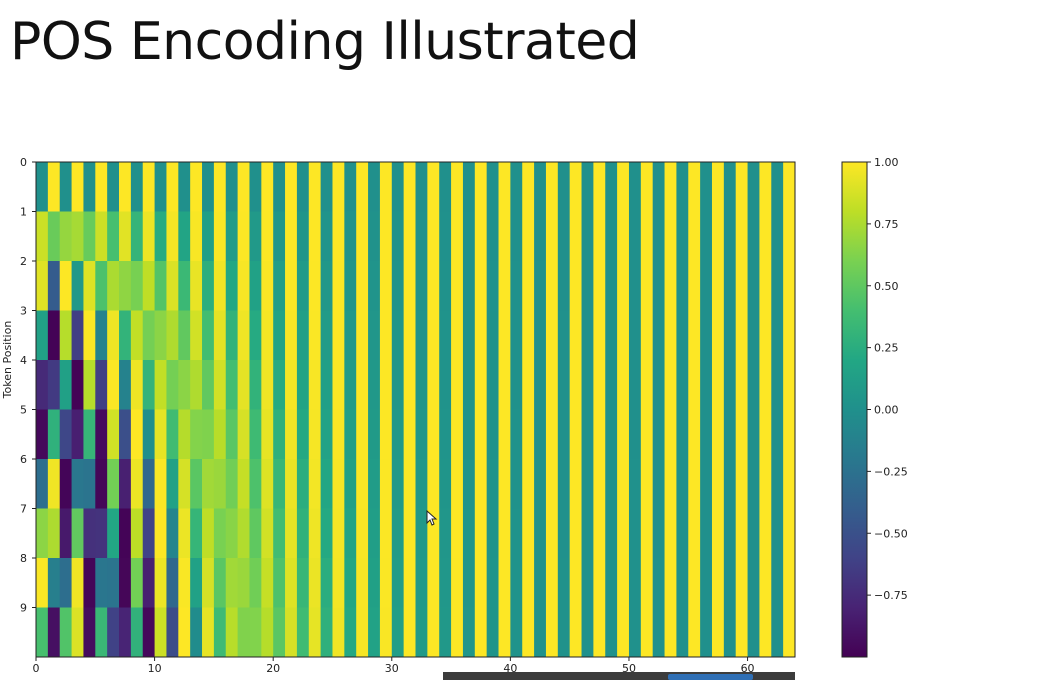 Image resolution: width=1051 pixels, height=680 pixels. What do you see at coordinates (886, 162) in the screenshot?
I see `colorbar-tick-label: 1.00` at bounding box center [886, 162].